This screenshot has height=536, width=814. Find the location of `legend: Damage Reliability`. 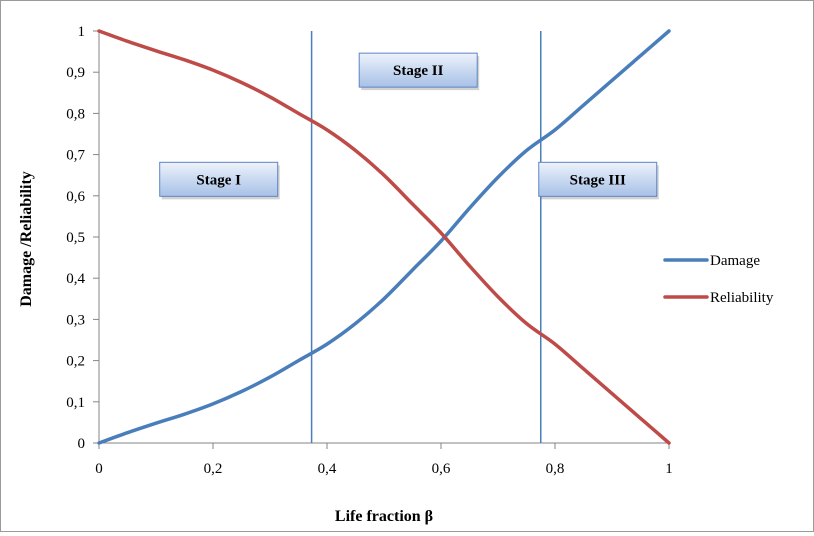

legend: Damage Reliability is located at coordinates (718, 279).